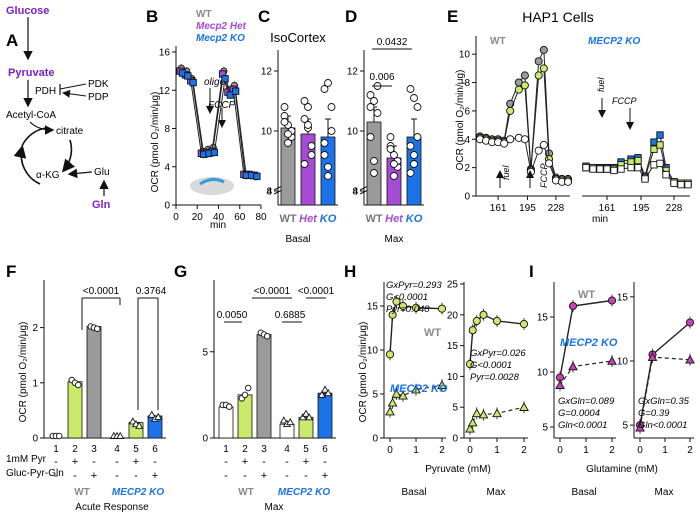 This screenshot has height=518, width=700. I want to click on i-left-series-line, so click(586, 373).